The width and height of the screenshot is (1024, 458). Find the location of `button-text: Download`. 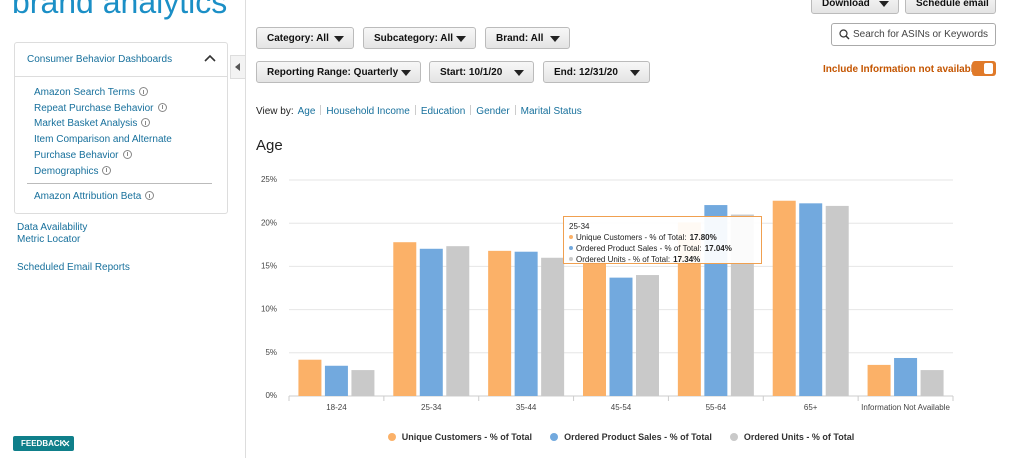

button-text: Download is located at coordinates (846, 4).